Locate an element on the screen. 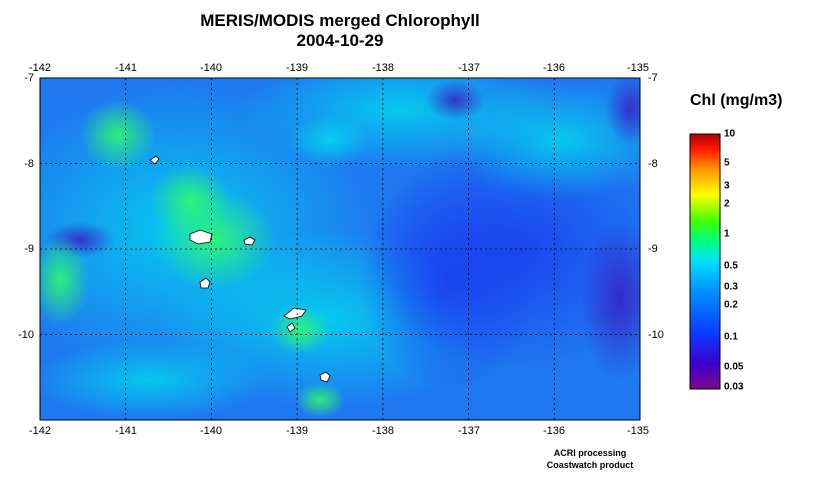  colorbar-label: 2 is located at coordinates (727, 204).